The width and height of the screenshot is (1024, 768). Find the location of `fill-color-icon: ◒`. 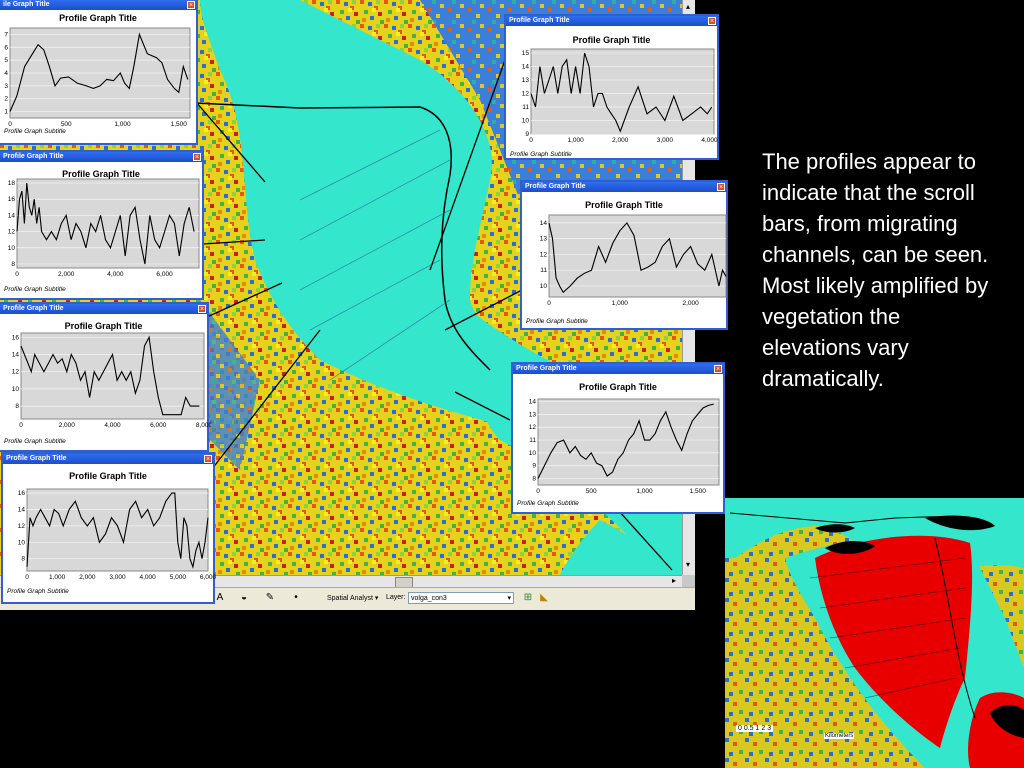

fill-color-icon: ◒ is located at coordinates (244, 597).